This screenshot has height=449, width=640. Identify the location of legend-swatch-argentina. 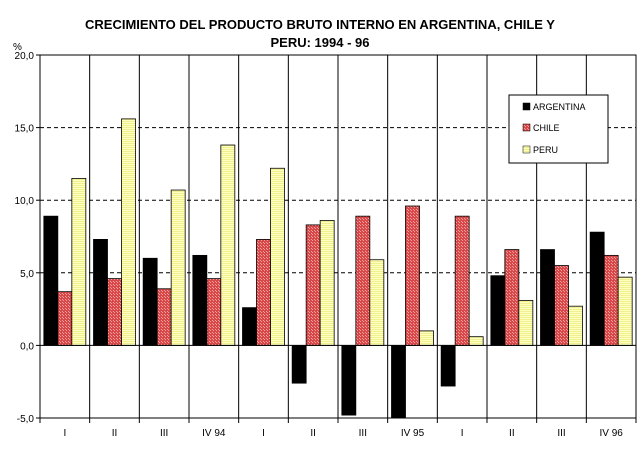
(526, 106).